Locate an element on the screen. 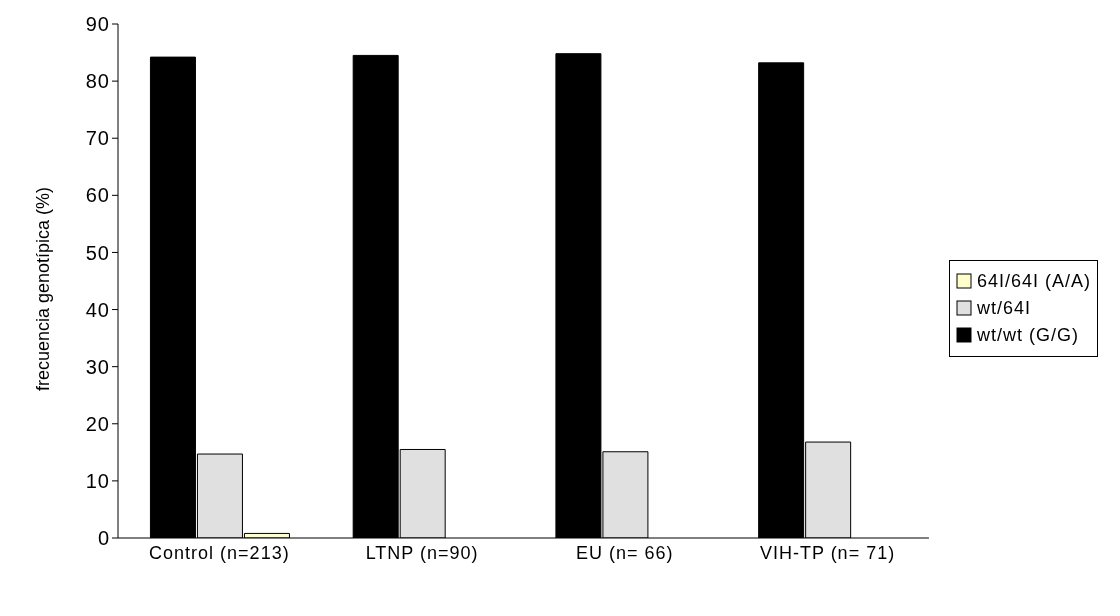 This screenshot has height=616, width=1120. y-axis-title: frecuencia genotípica (%) is located at coordinates (43, 288).